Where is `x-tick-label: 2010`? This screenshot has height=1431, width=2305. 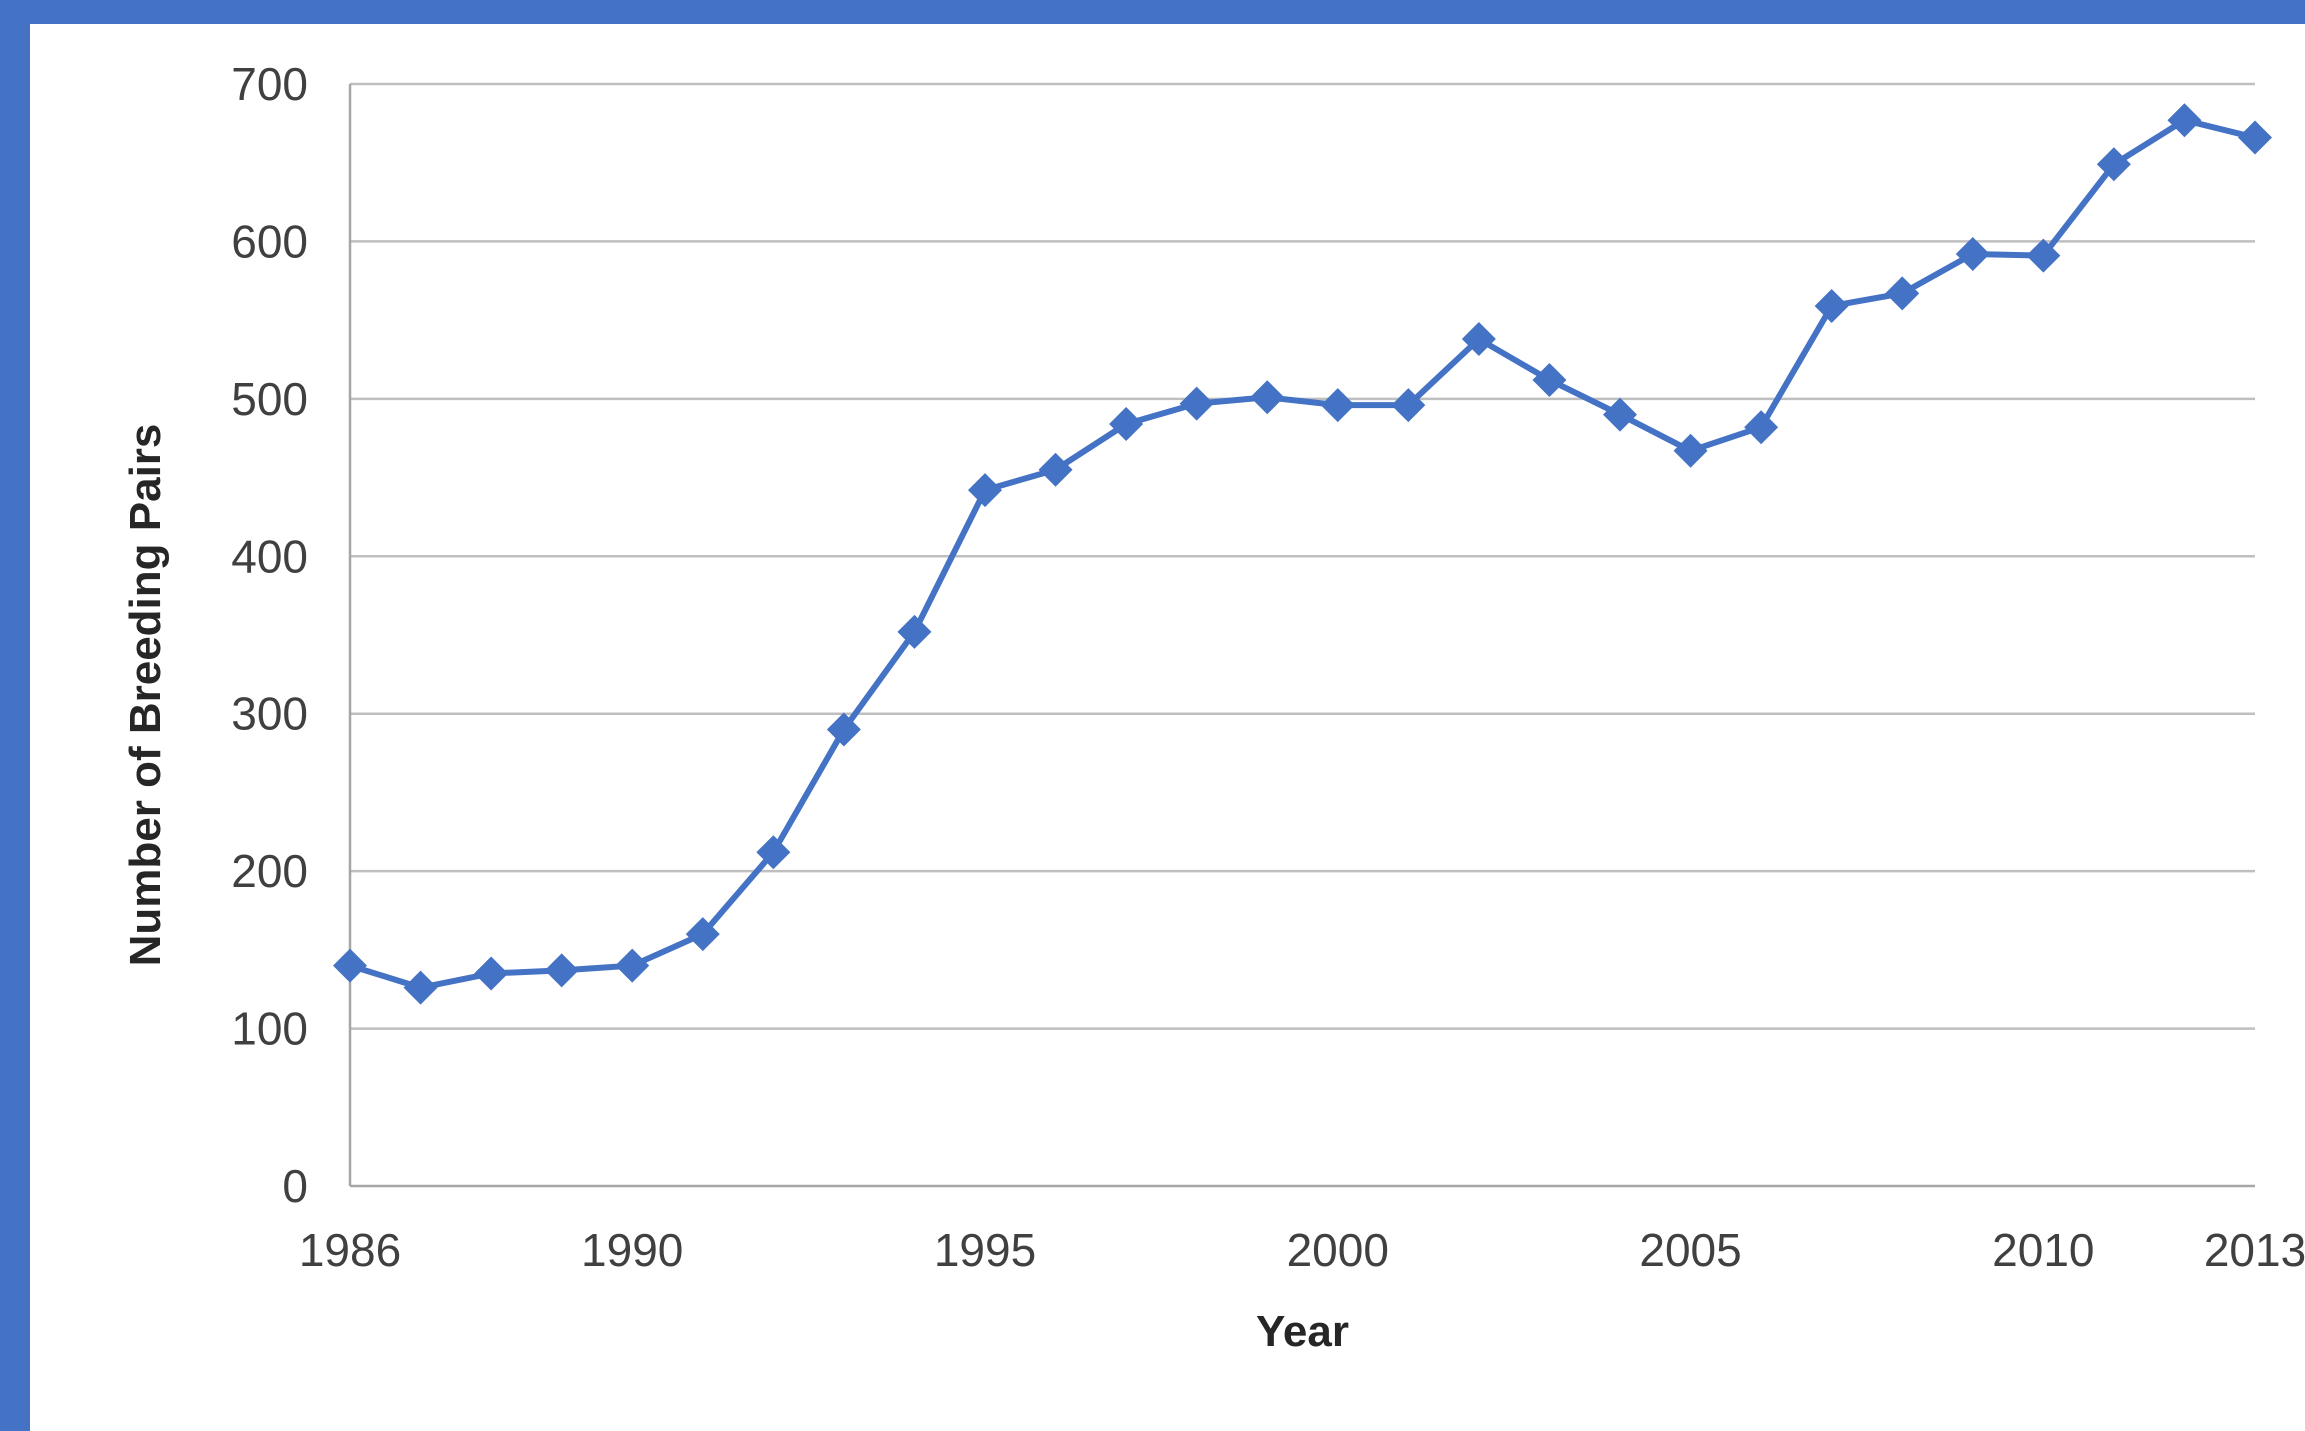
x-tick-label: 2010 is located at coordinates (2043, 1250).